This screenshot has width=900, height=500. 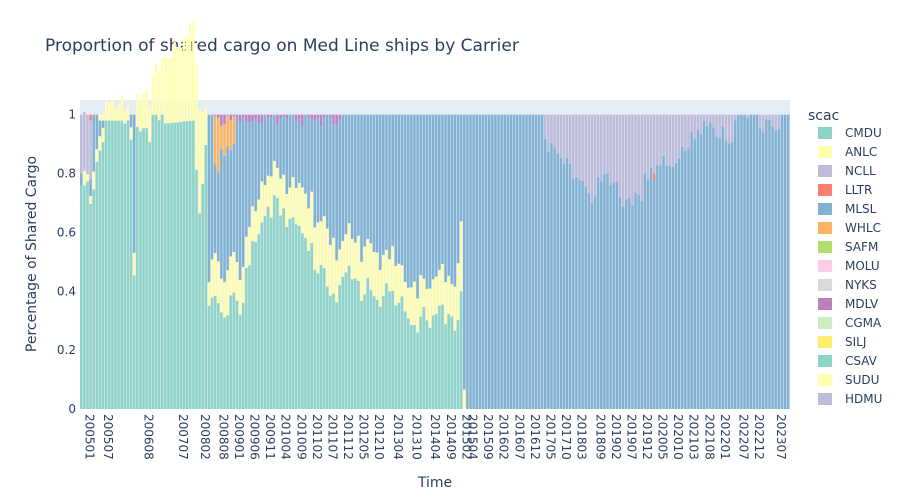 What do you see at coordinates (847, 171) in the screenshot?
I see `legend-item-ncll: NCLL` at bounding box center [847, 171].